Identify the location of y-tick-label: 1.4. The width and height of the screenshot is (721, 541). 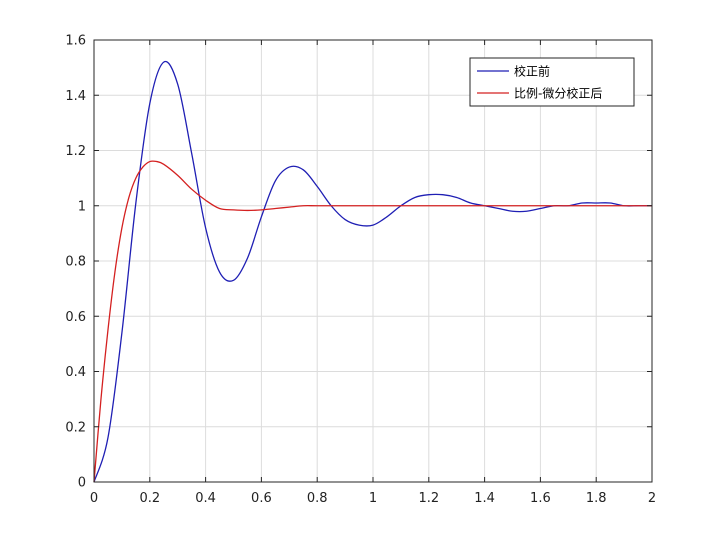
(75, 96).